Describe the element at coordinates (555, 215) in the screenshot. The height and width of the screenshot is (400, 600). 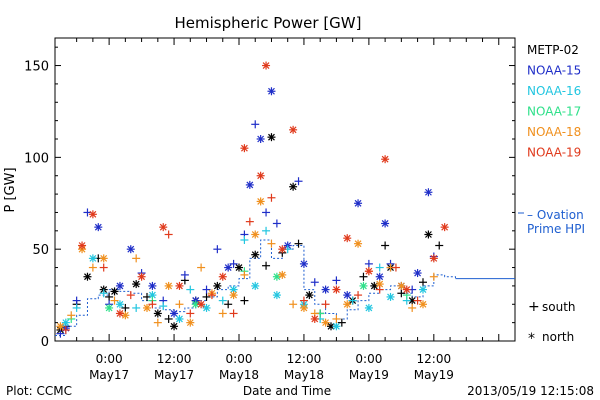
I see `ovation-label-line1: – Ovation` at that location.